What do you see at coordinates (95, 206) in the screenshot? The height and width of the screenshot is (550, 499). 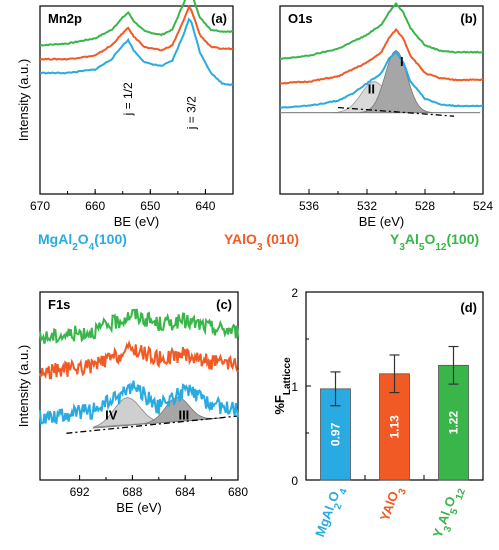 I see `panel-a-xtick-label: 660` at bounding box center [95, 206].